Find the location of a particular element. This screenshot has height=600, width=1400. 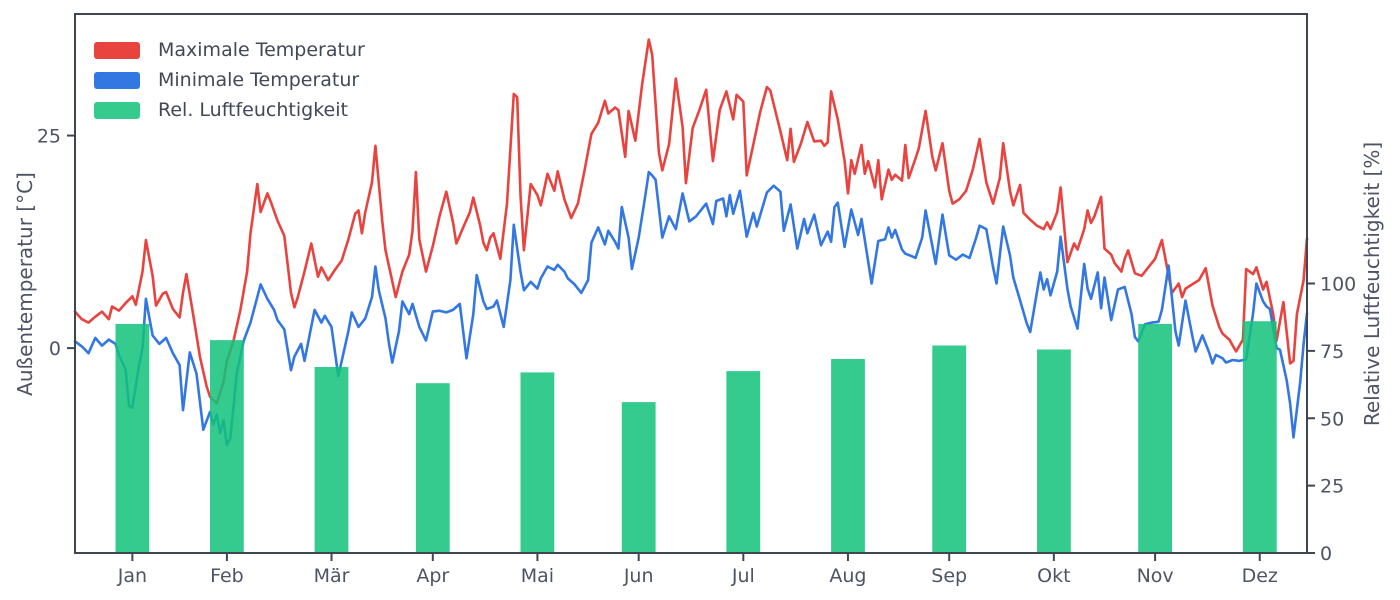

min-temp-swatch is located at coordinates (117, 80).